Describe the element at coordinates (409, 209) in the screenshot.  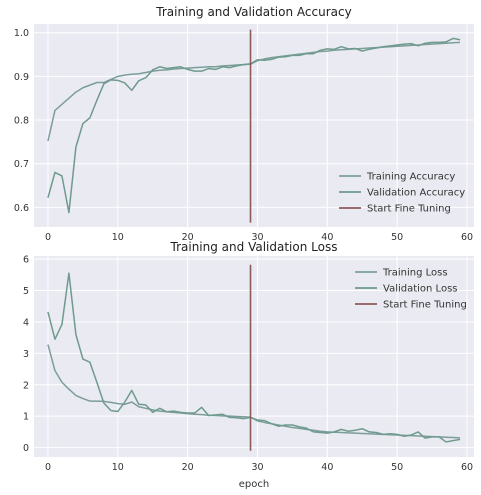
I see `accuracy-legend-label-start-fine-tuning: Start Fine Tuning` at that location.